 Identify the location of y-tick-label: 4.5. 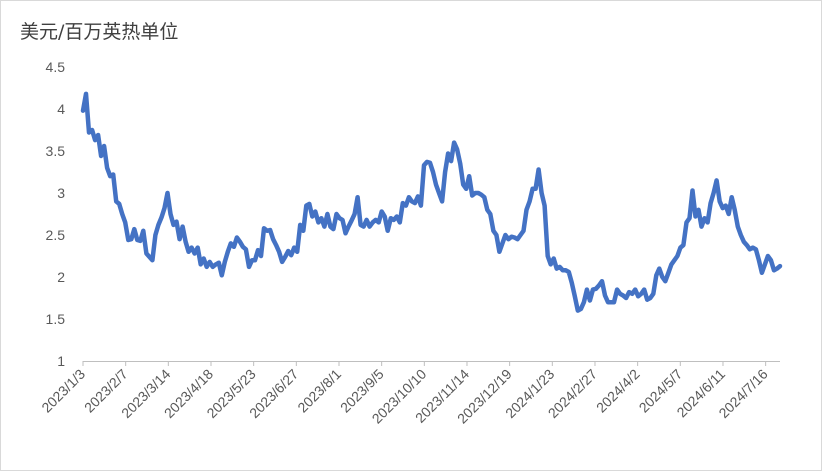
(56, 67).